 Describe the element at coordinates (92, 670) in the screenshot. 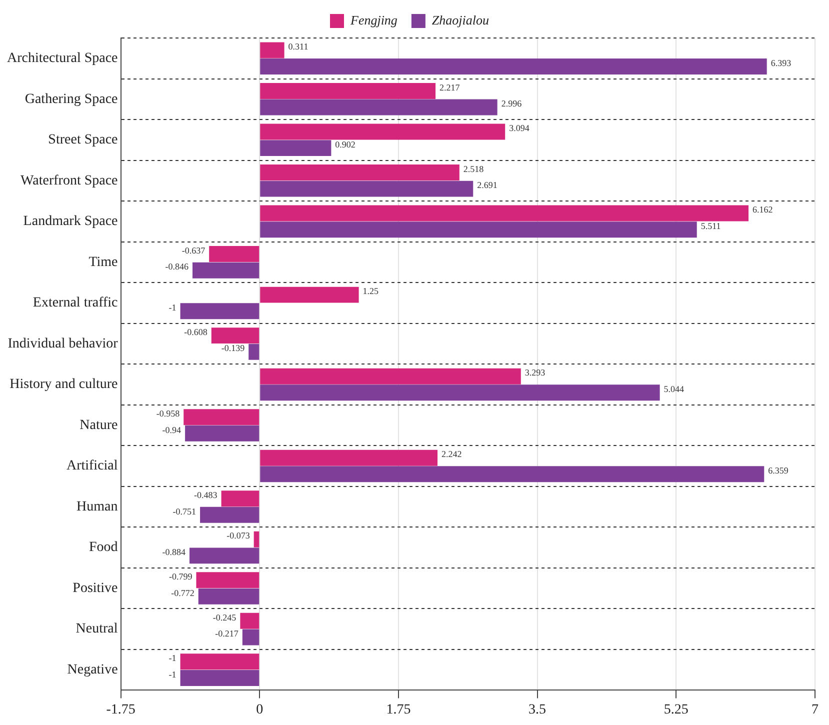

I see `y-tick-label: Negative` at that location.